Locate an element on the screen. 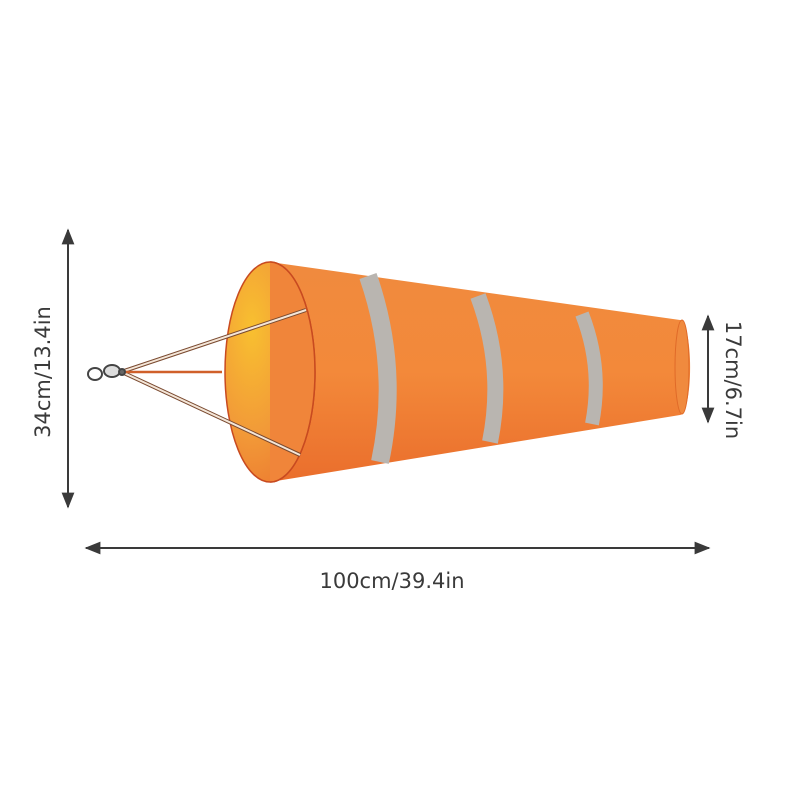 This screenshot has height=800, width=800. swivel-clip-icon is located at coordinates (106, 372).